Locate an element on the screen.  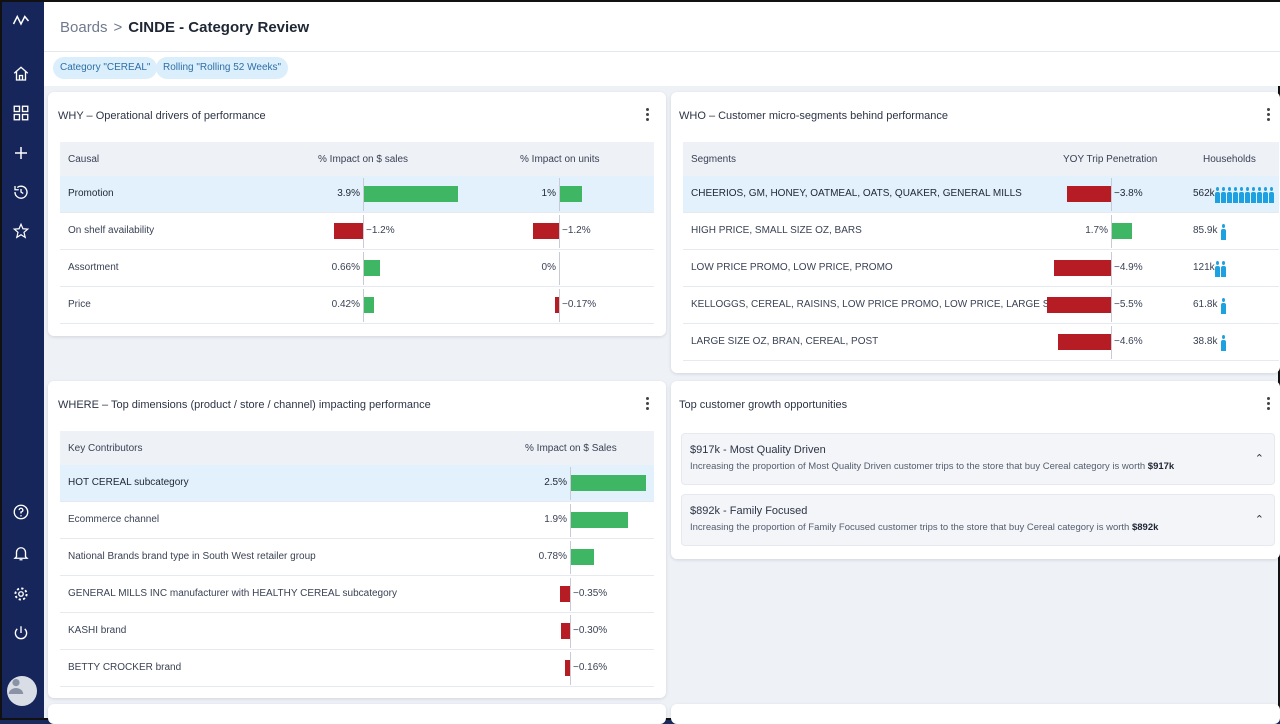
gear-icon is located at coordinates (21, 594).